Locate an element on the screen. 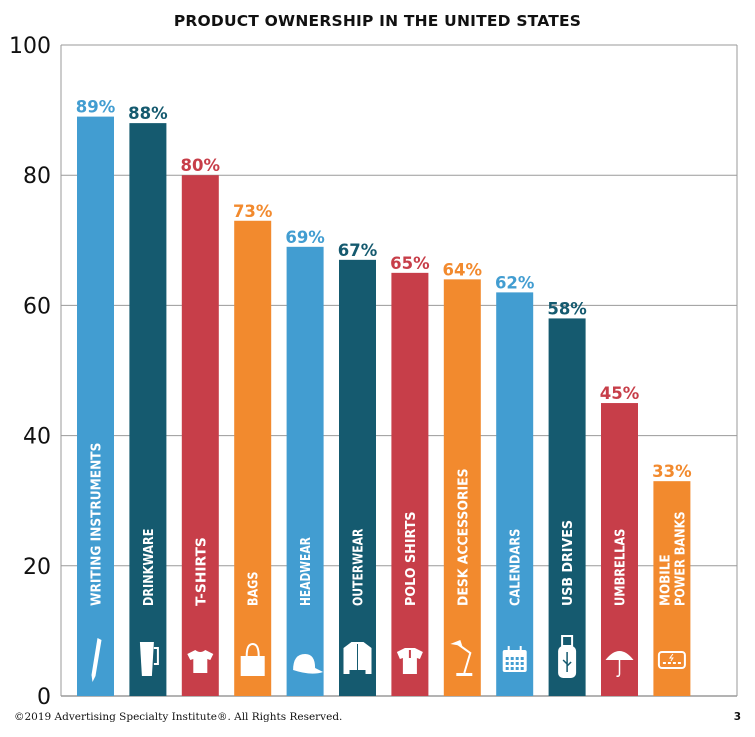 This screenshot has width=755, height=737. bar-group: 80% T-SHIRTS is located at coordinates (201, 426).